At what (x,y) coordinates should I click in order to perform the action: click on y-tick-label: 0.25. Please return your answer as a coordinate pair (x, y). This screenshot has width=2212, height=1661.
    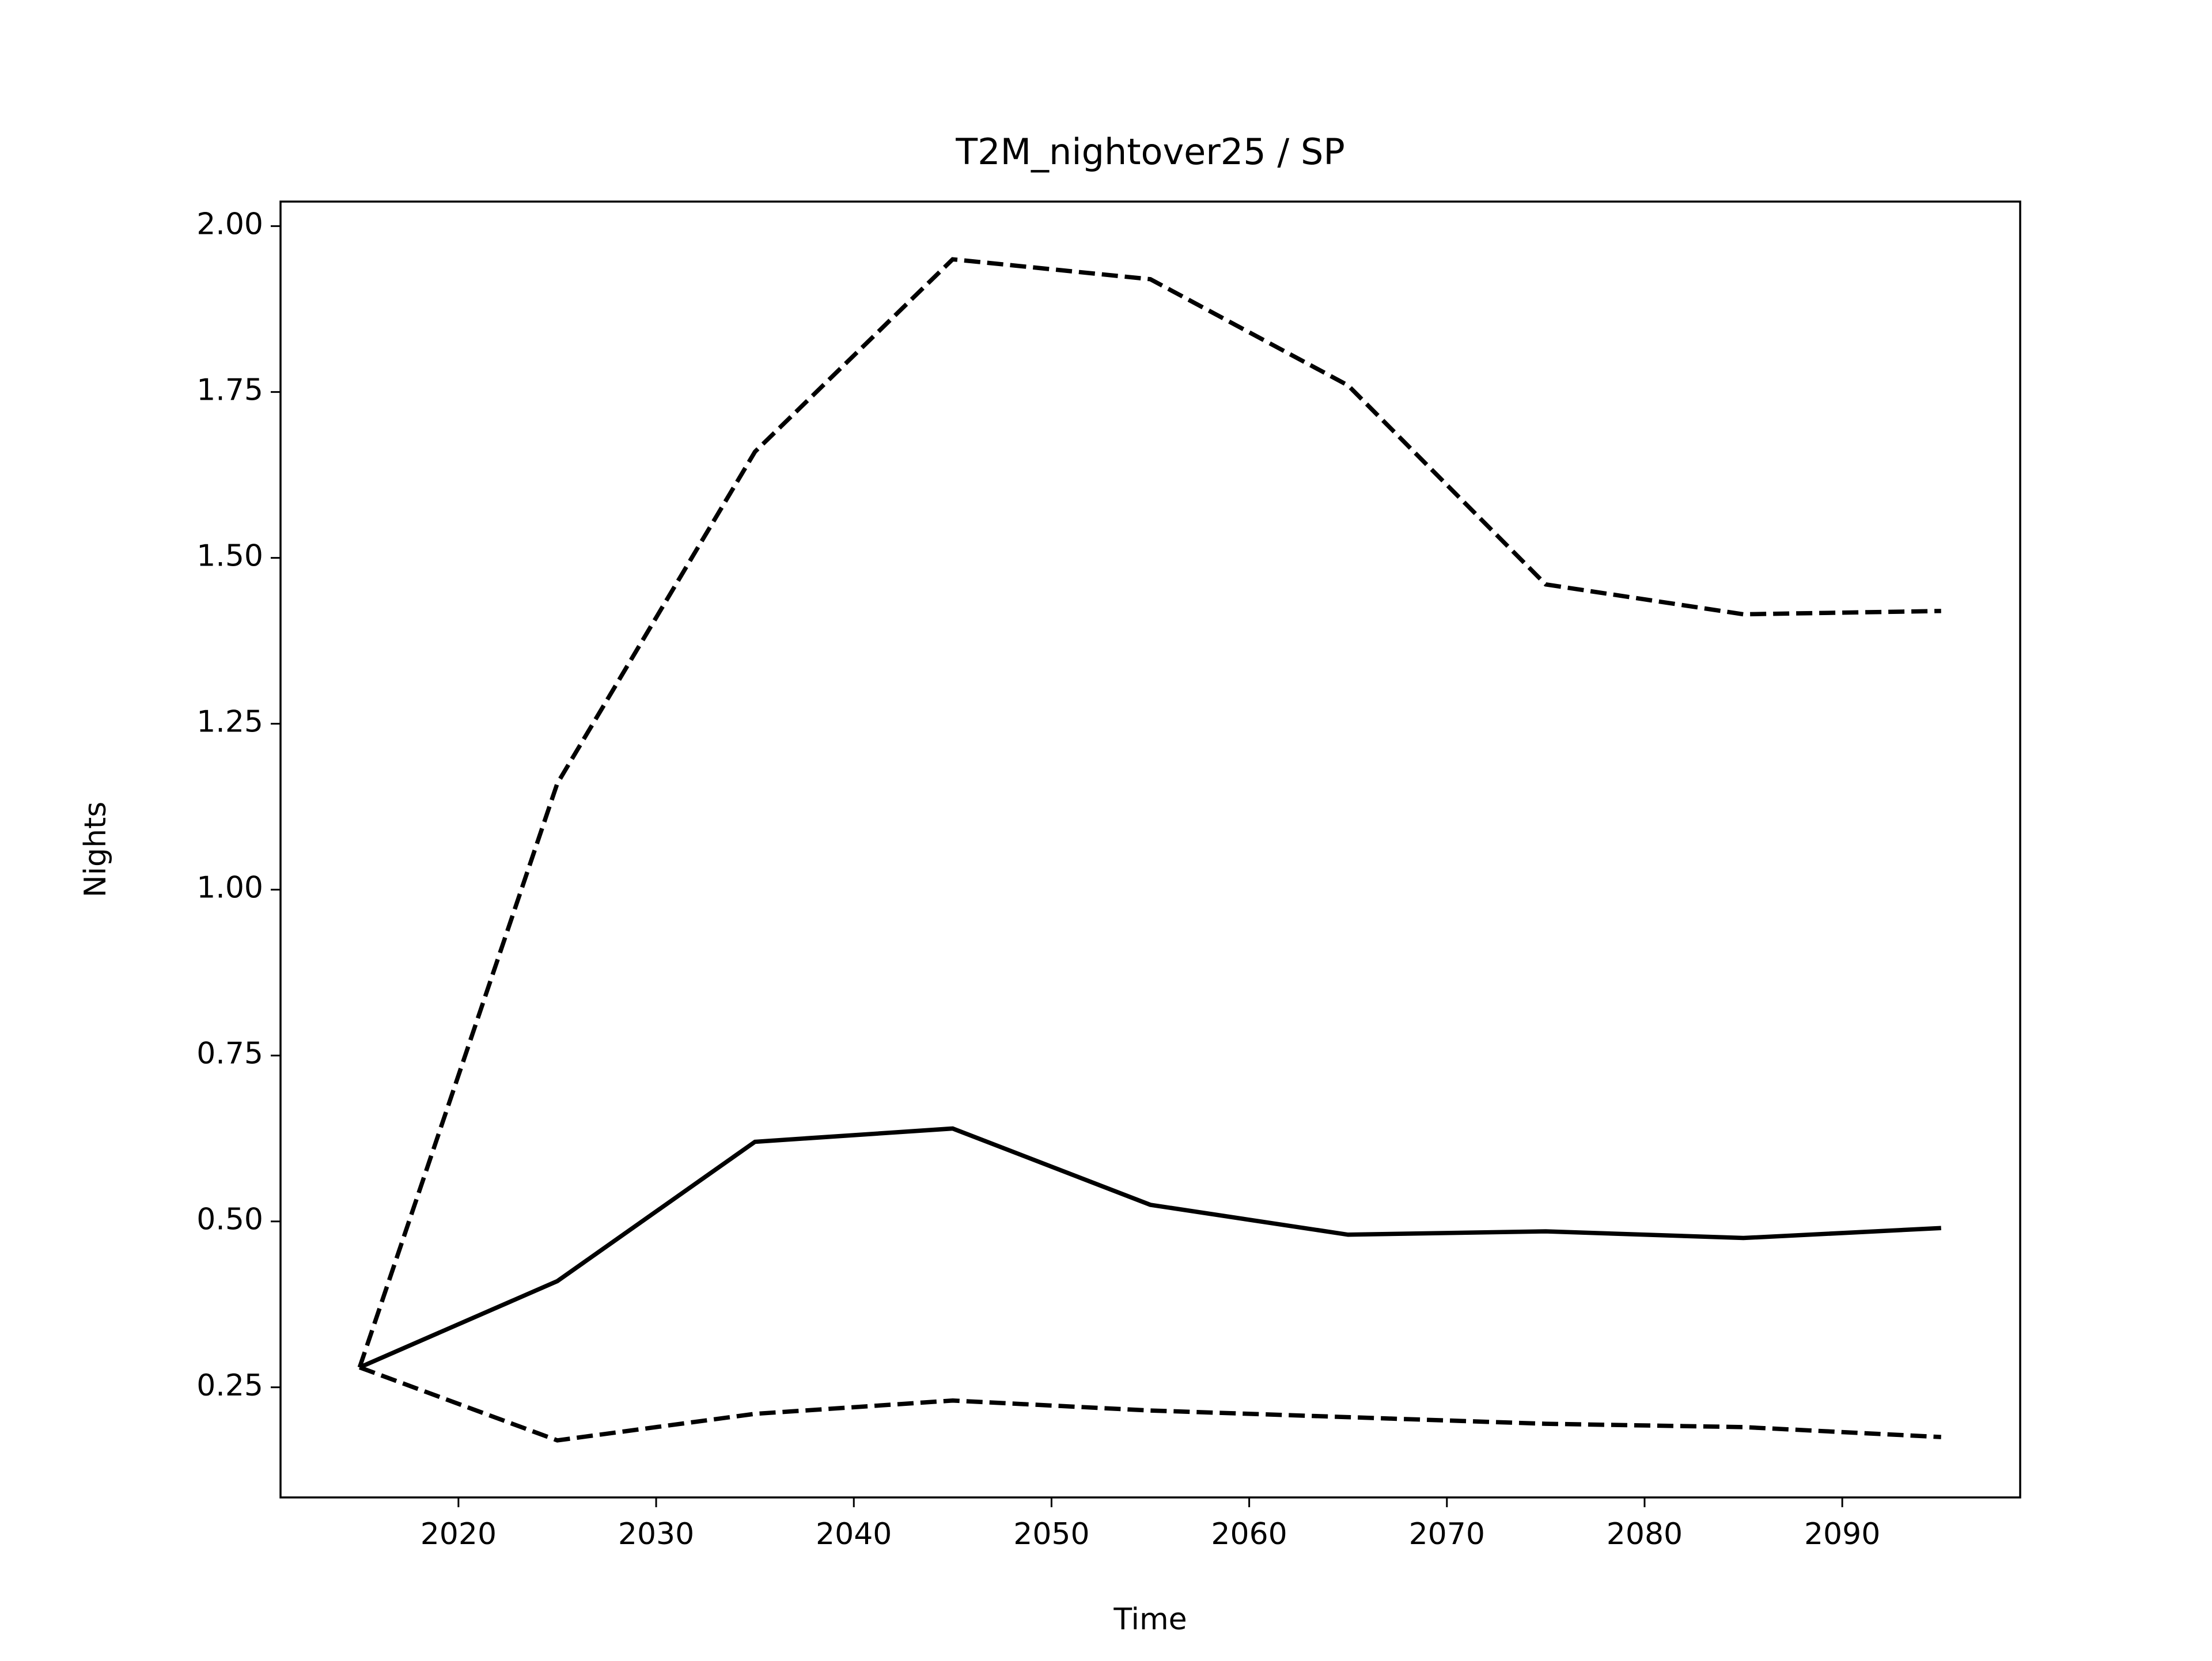
    Looking at the image, I should click on (229, 1385).